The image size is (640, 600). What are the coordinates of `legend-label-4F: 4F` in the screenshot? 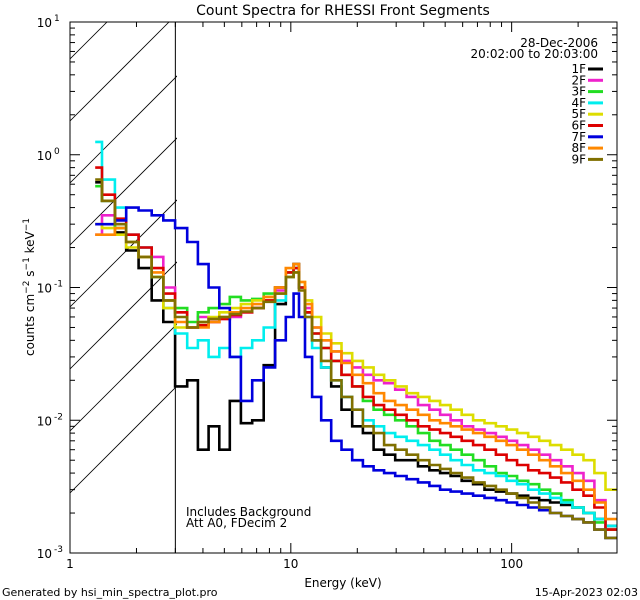 It's located at (578, 103).